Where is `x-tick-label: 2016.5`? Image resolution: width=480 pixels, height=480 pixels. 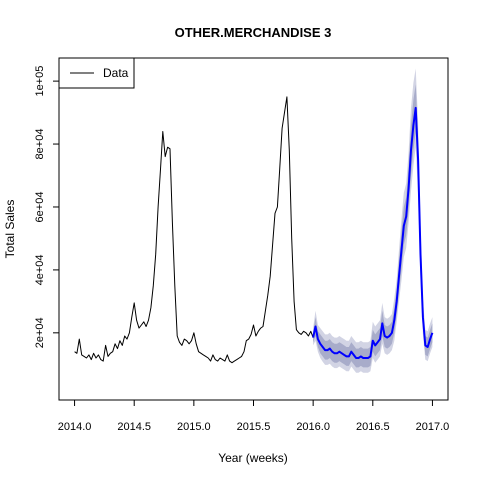 x-tick-label: 2016.5 is located at coordinates (373, 427).